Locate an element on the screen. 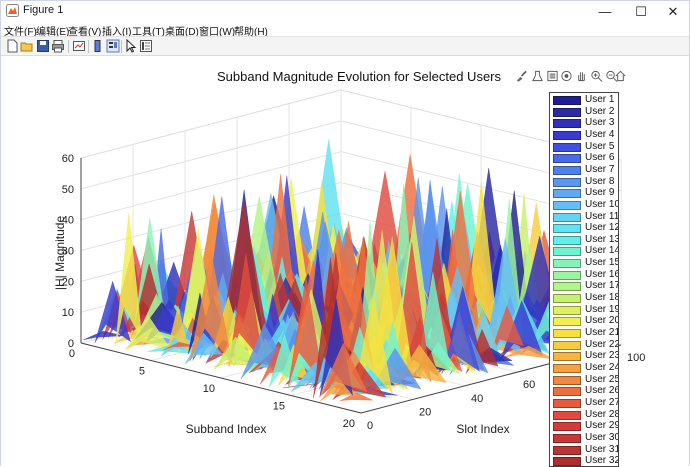 The width and height of the screenshot is (690, 467). new-figure-icon is located at coordinates (12, 46).